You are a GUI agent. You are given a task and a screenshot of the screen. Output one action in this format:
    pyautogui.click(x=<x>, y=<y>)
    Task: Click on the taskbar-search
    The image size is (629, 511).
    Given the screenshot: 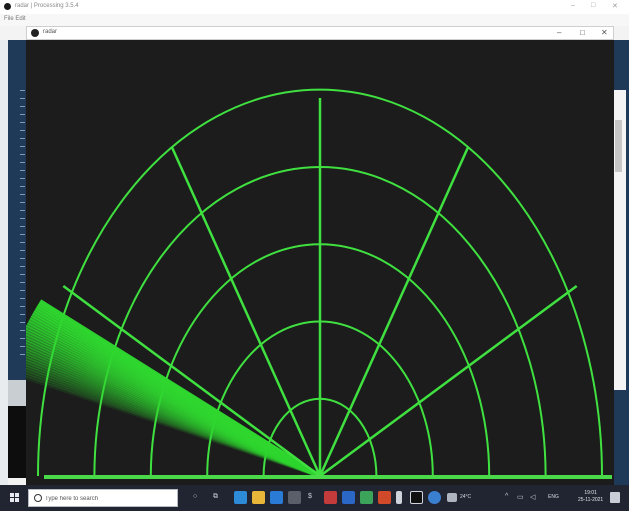 What is the action you would take?
    pyautogui.click(x=103, y=498)
    